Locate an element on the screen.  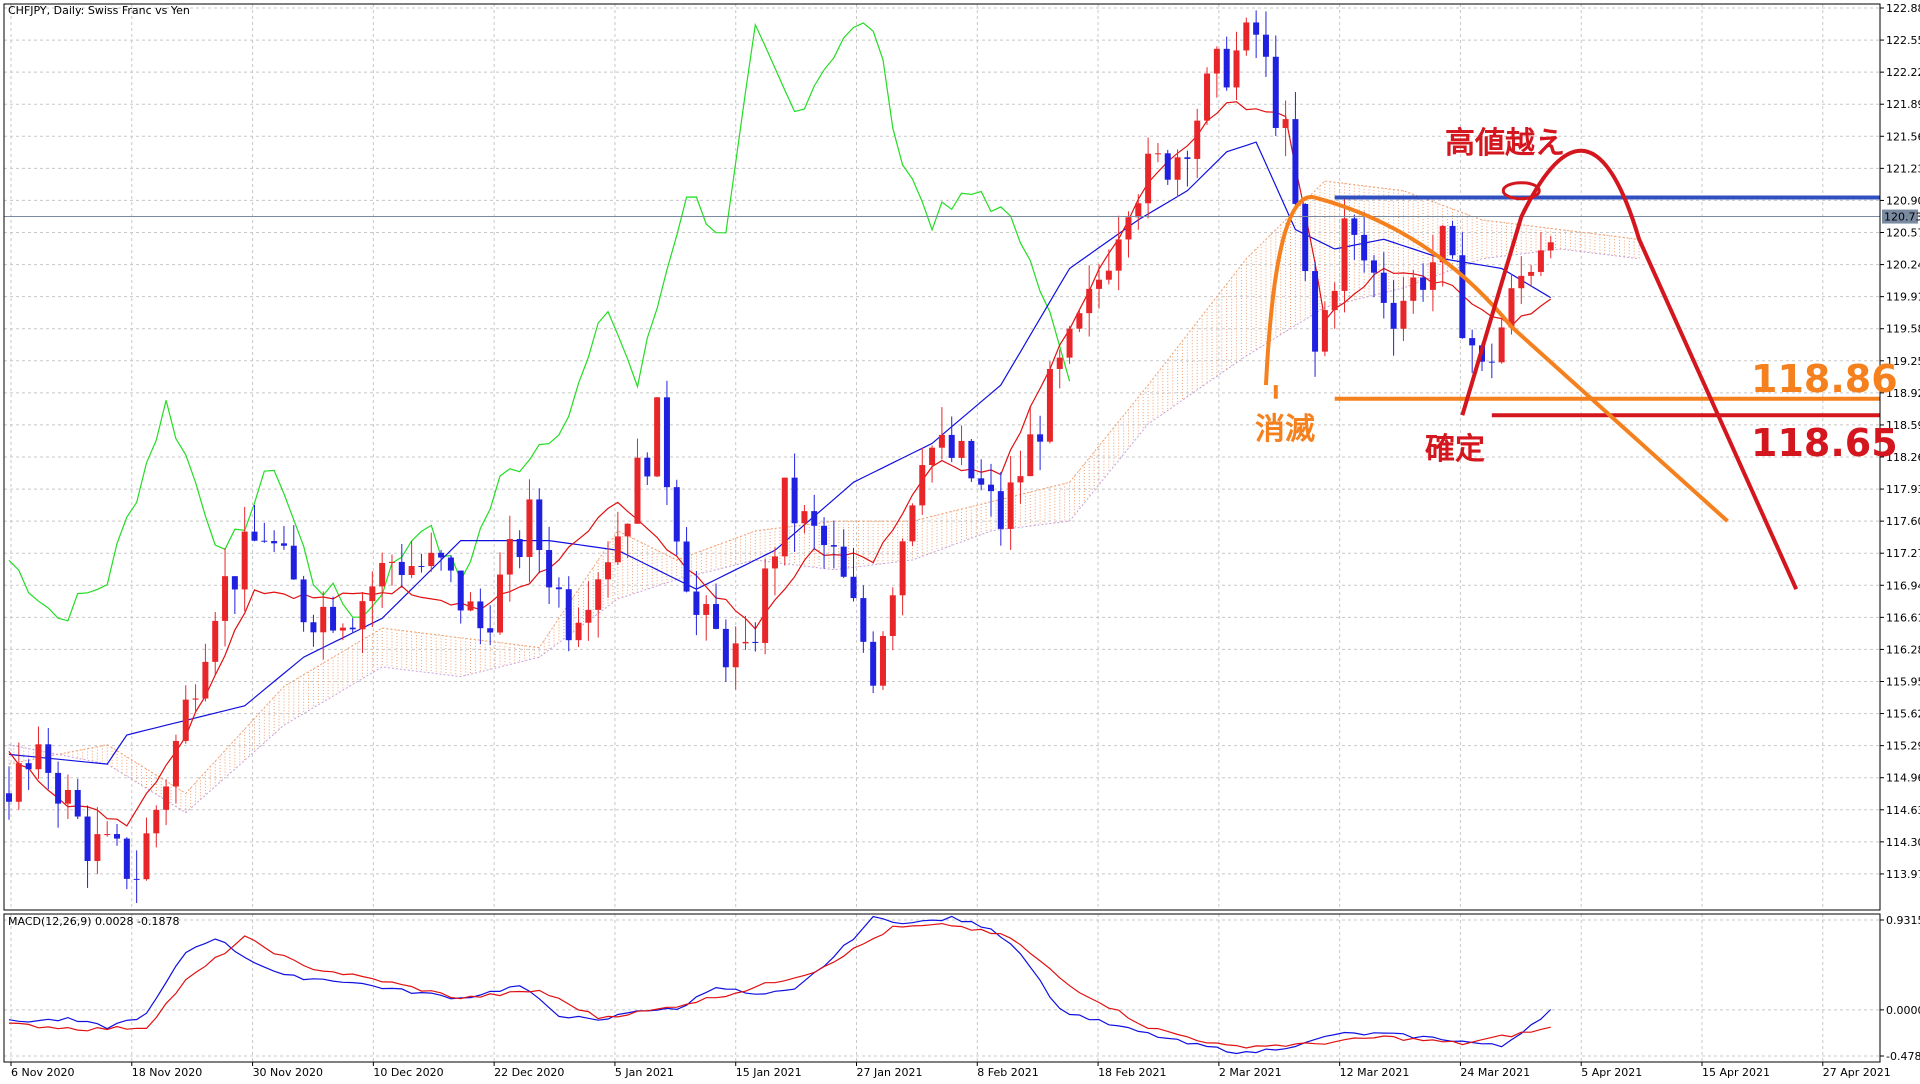
price-tick-label: 122.550 is located at coordinates (1903, 40).